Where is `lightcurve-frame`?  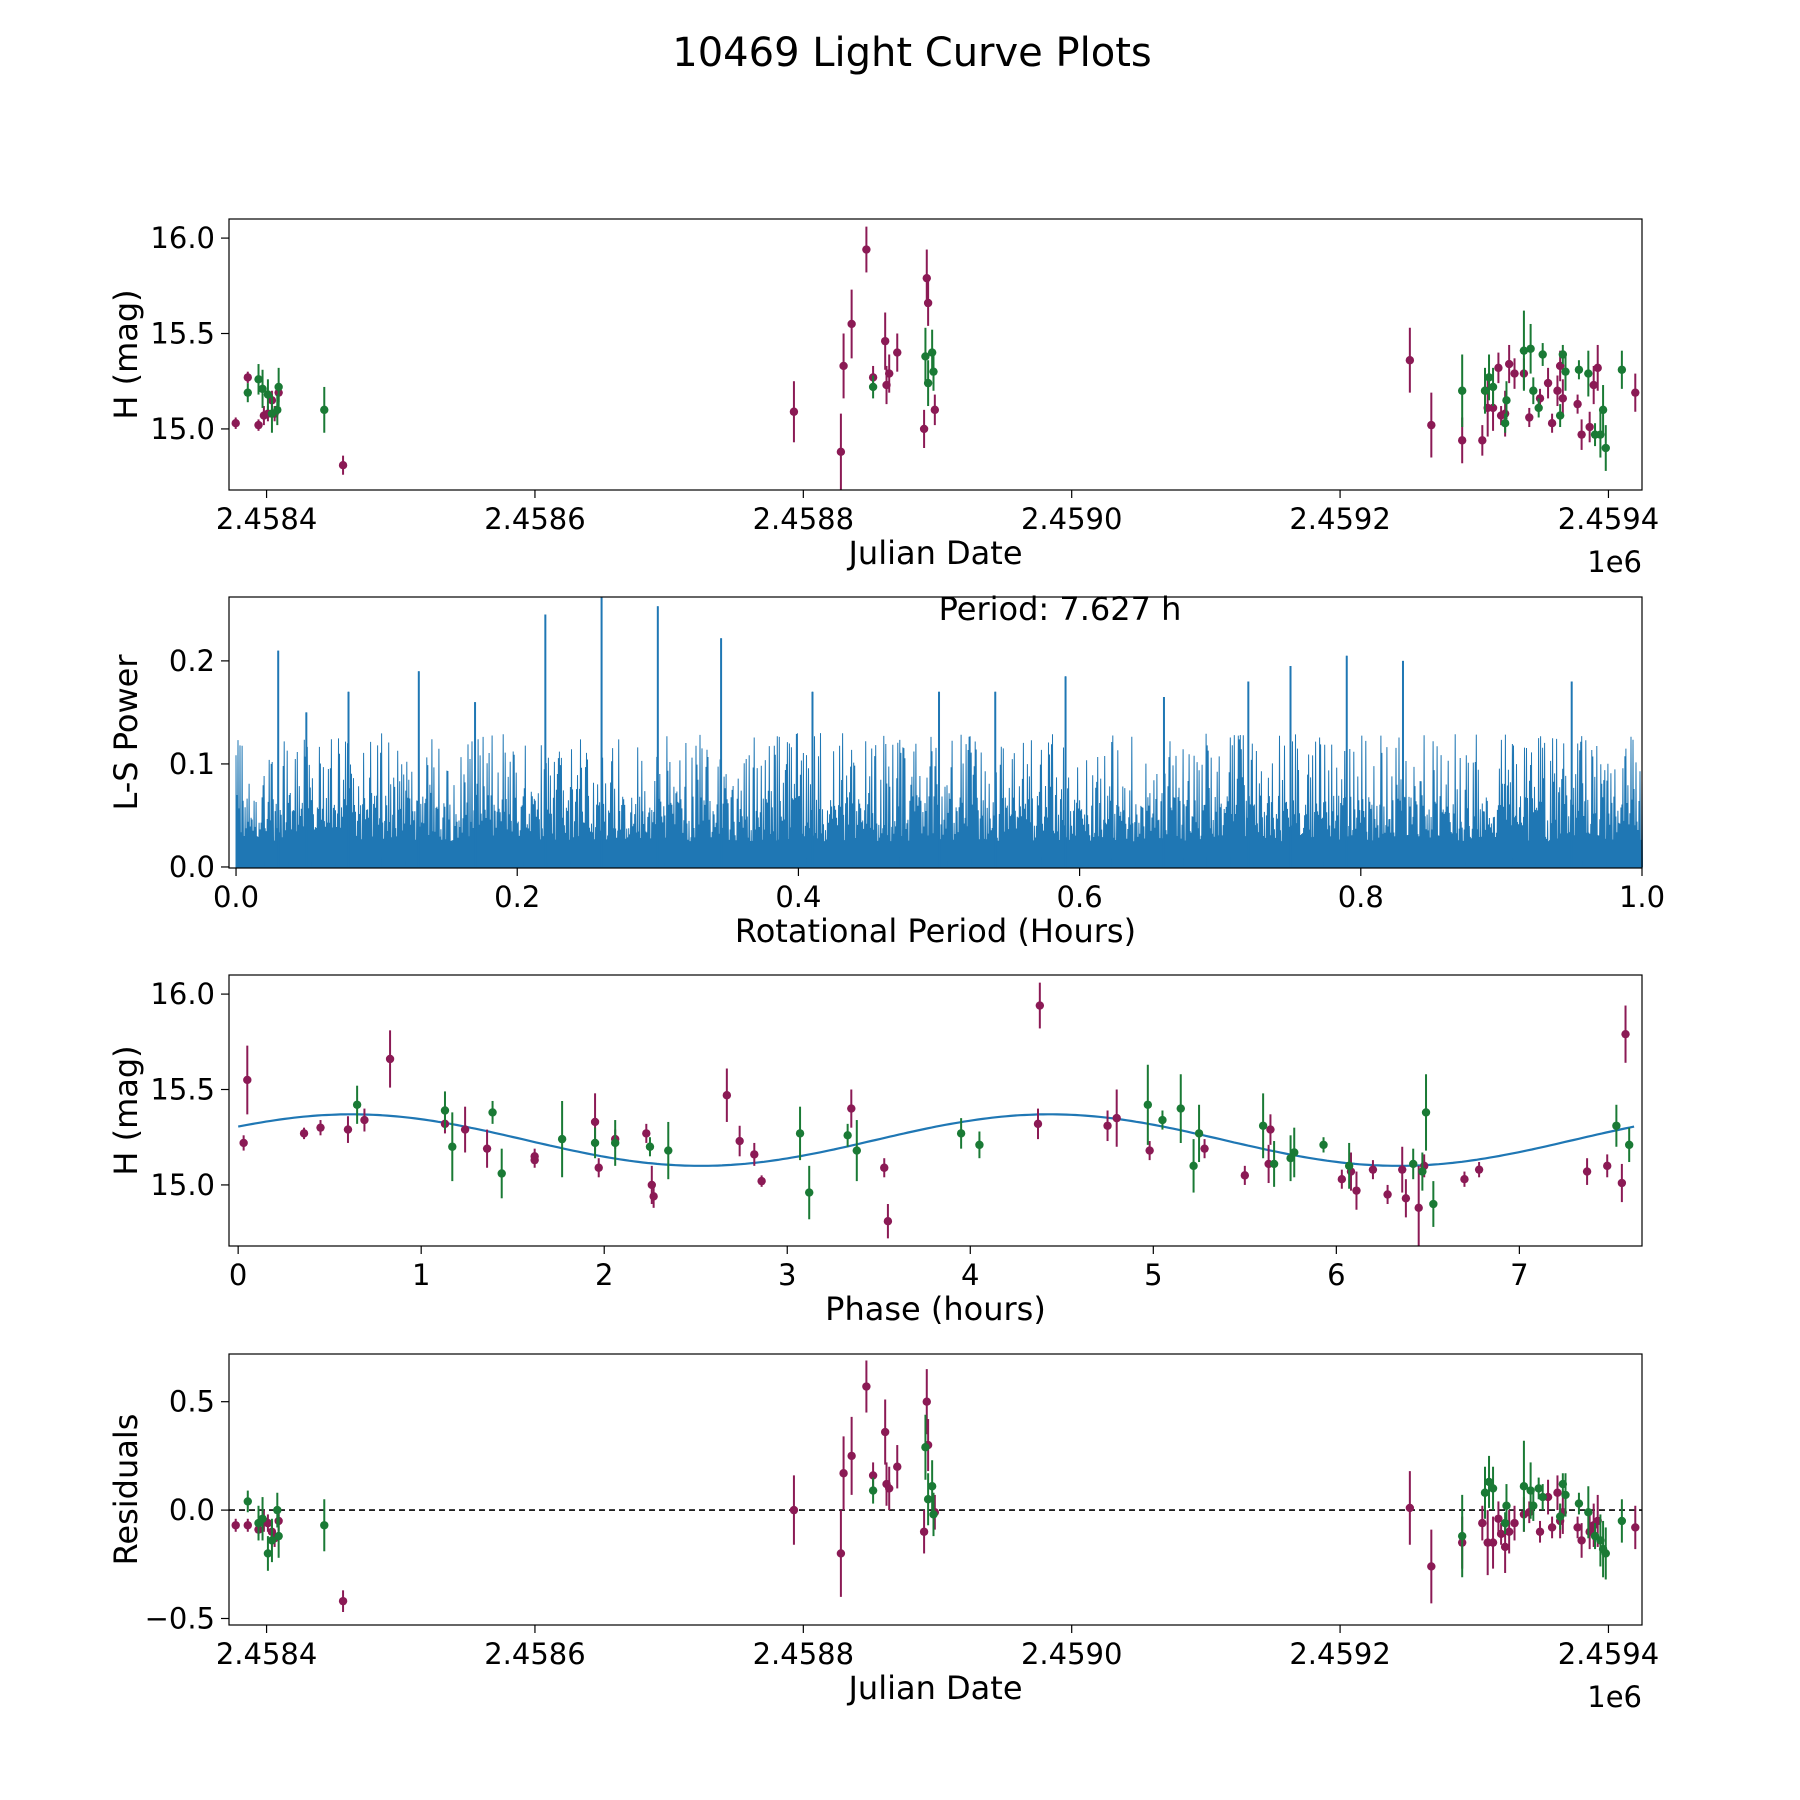
lightcurve-frame is located at coordinates (935, 354).